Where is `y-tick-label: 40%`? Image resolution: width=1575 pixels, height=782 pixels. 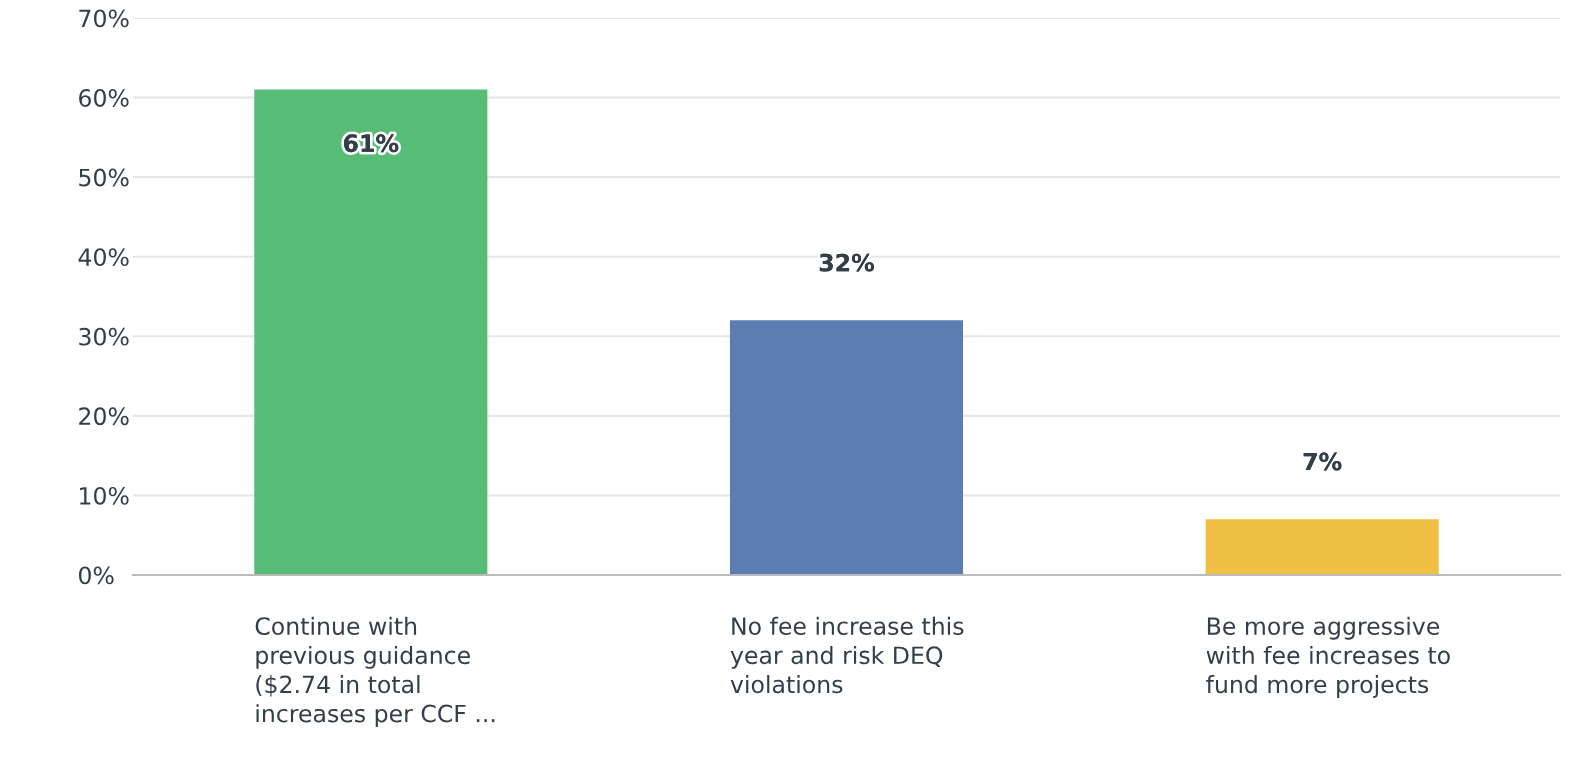 y-tick-label: 40% is located at coordinates (103, 257).